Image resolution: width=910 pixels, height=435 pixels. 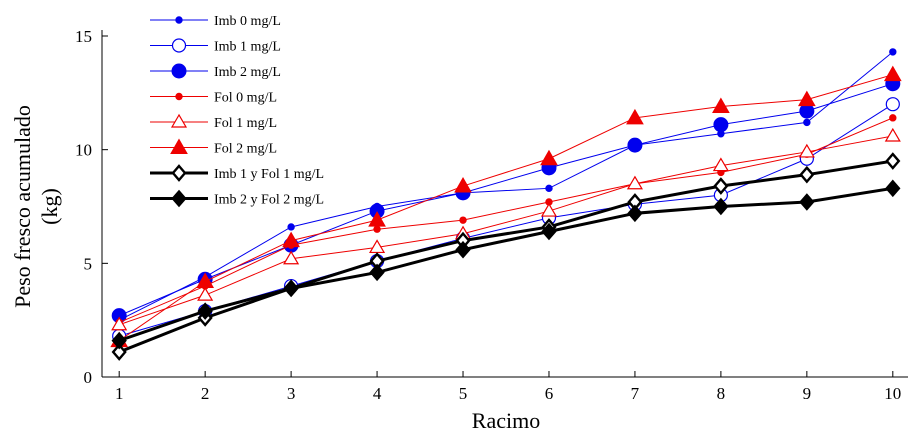 What do you see at coordinates (247, 72) in the screenshot?
I see `legend-label: Imb 2 mg/L` at bounding box center [247, 72].